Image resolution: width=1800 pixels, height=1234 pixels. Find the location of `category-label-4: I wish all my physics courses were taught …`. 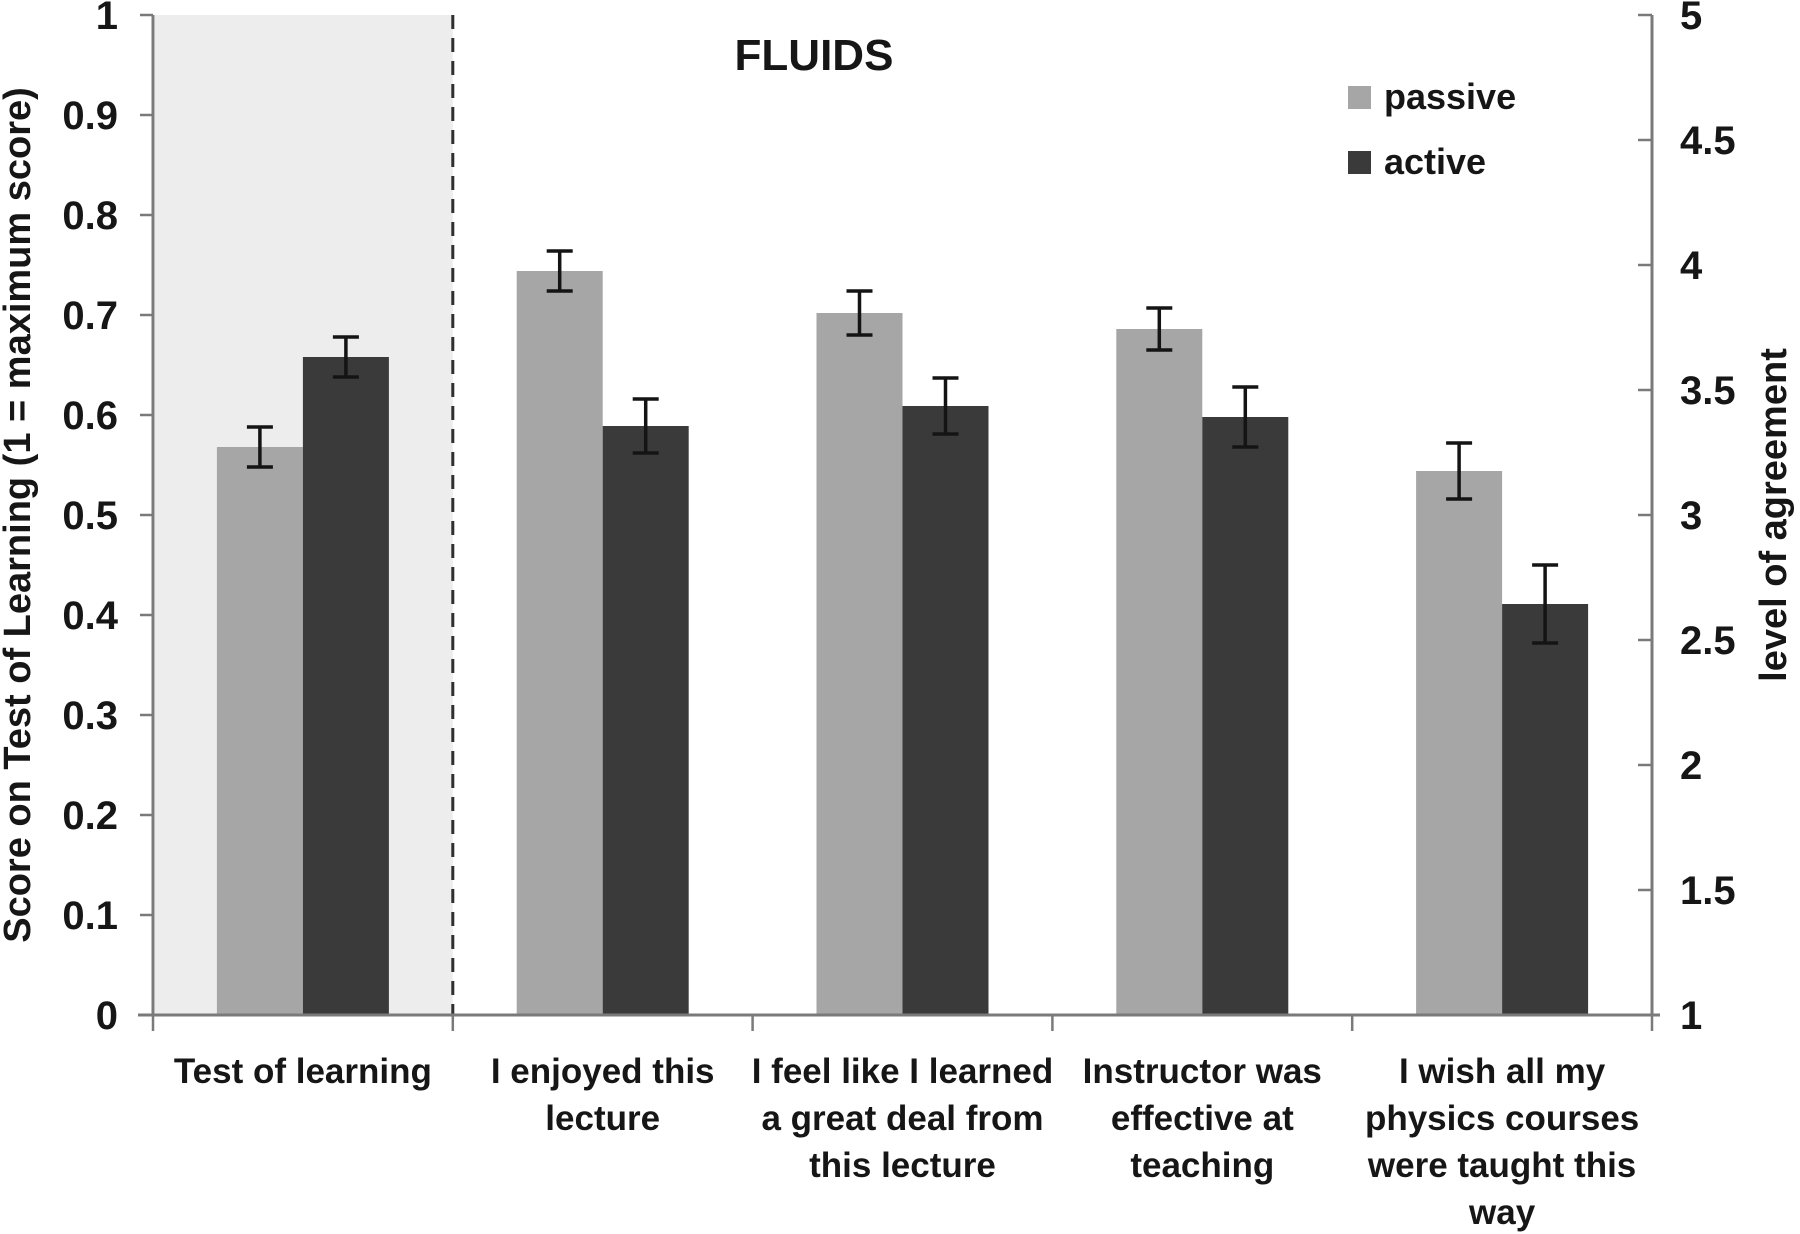

category-label-4: I wish all my physics courses were taught … is located at coordinates (1502, 1142).